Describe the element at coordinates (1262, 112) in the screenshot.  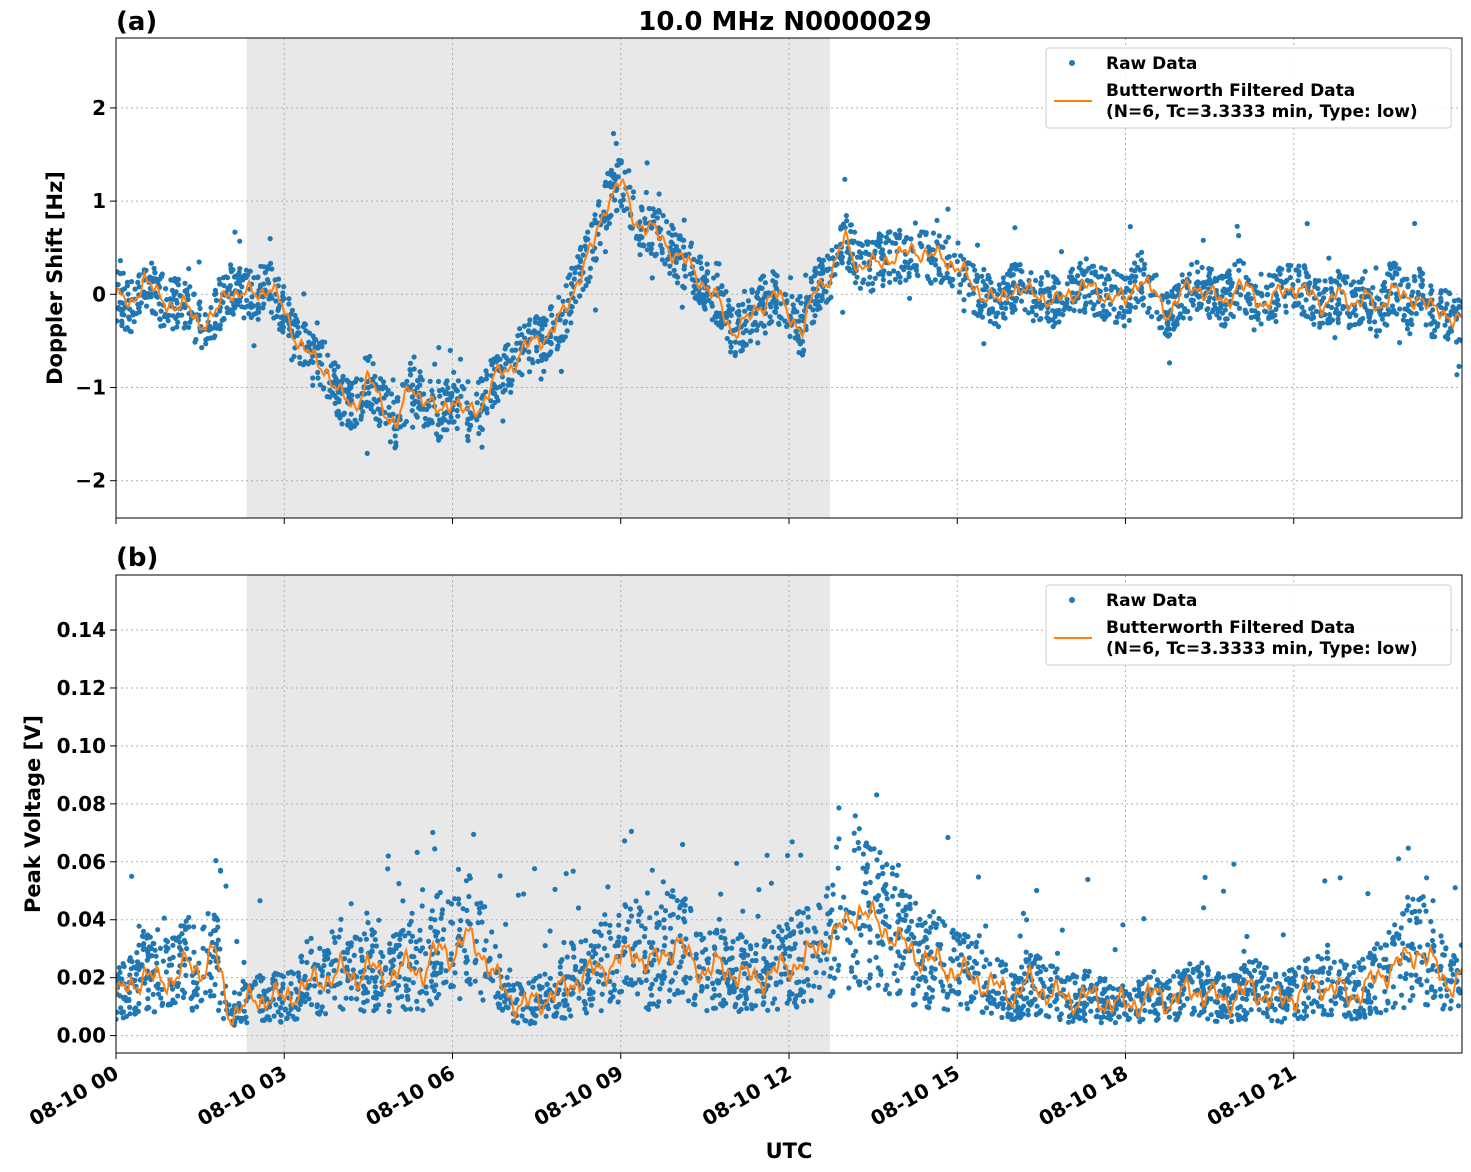
I see `legend-filtered-label: (N=6, Tc=3.3333 min, Type: low)` at that location.